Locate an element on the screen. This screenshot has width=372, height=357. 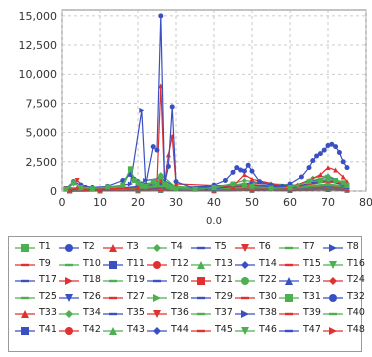
legend-label: T44 is located at coordinates (180, 329).